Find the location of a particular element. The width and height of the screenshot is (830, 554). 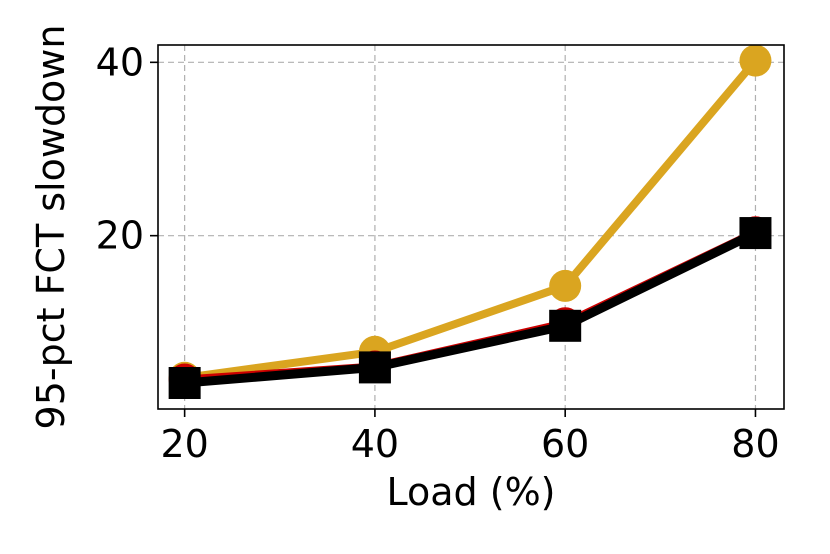

x-tick-label: 20 is located at coordinates (184, 444).